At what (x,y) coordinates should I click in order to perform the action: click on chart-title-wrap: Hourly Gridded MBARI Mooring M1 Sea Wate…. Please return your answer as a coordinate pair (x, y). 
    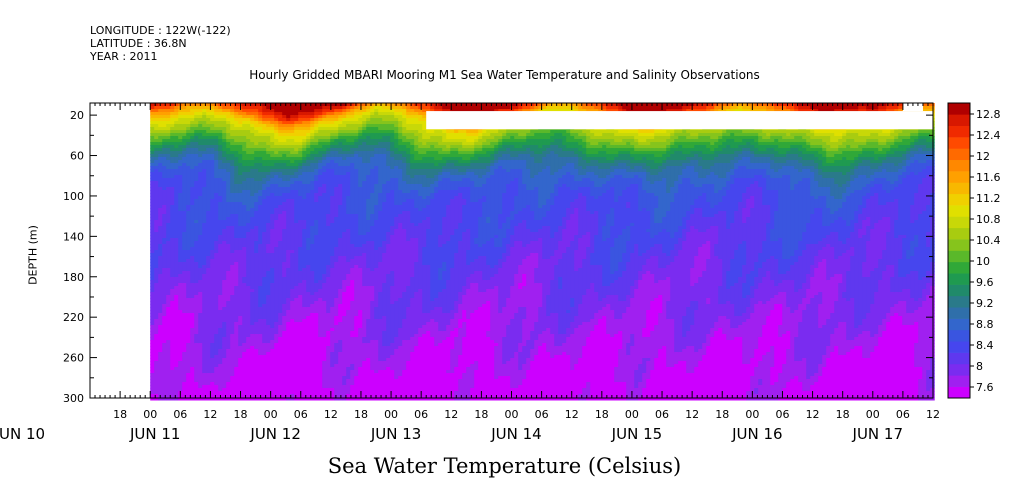
    Looking at the image, I should click on (504, 75).